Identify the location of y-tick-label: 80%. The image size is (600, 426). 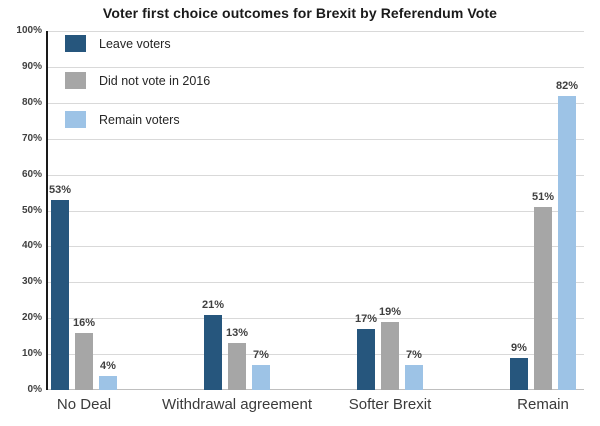
(31, 102).